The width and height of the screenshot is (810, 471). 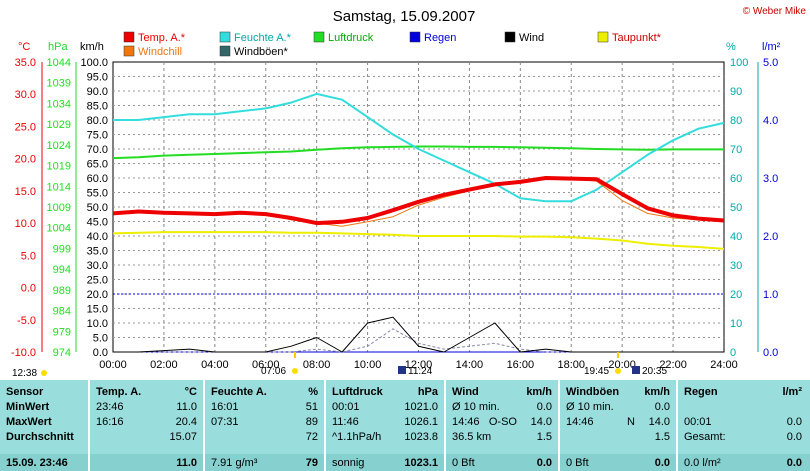 What do you see at coordinates (59, 125) in the screenshot?
I see `pressure-axis-tick: 1029` at bounding box center [59, 125].